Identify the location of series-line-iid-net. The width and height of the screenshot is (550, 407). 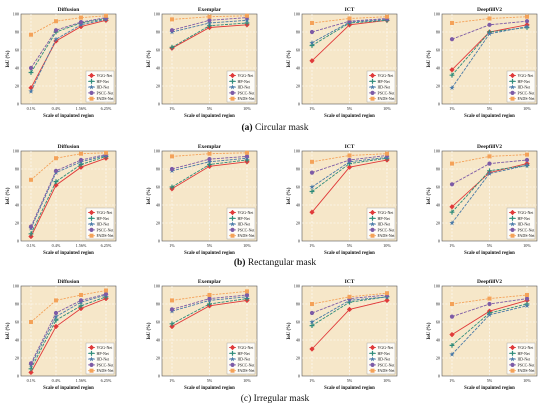
(68, 192).